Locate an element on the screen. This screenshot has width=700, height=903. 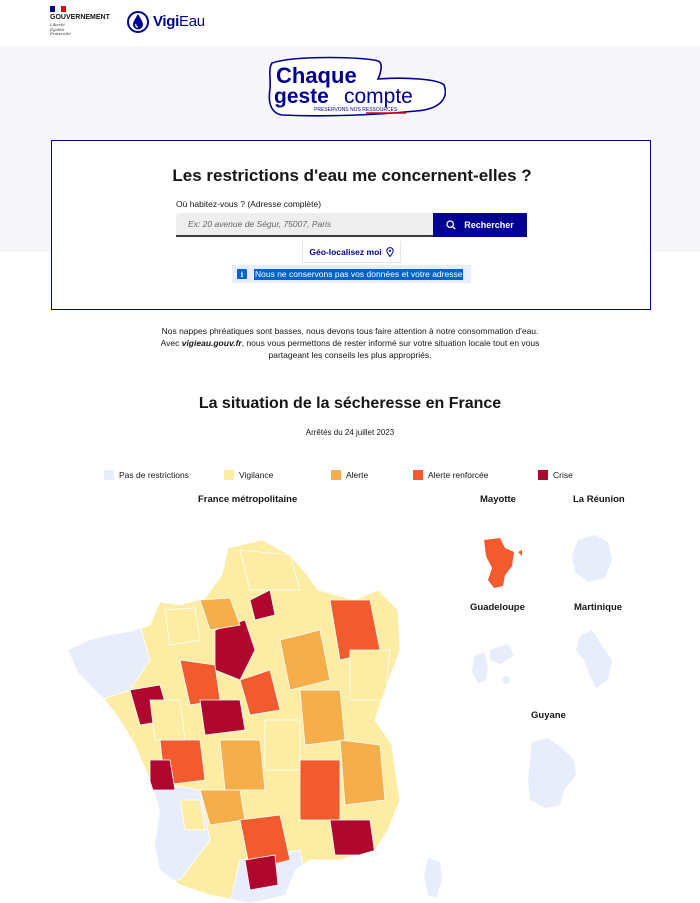
french-flag-icon is located at coordinates (58, 9).